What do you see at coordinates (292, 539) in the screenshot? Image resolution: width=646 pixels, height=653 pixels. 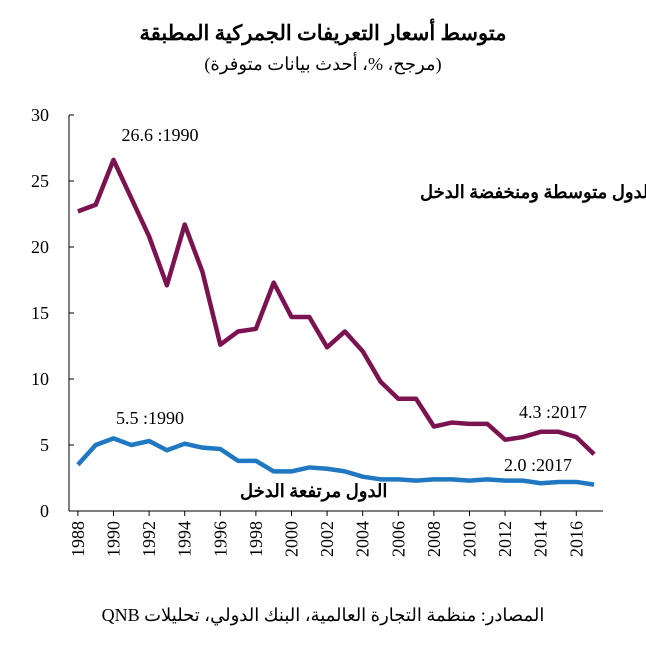 I see `x-tick-label: 2000` at bounding box center [292, 539].